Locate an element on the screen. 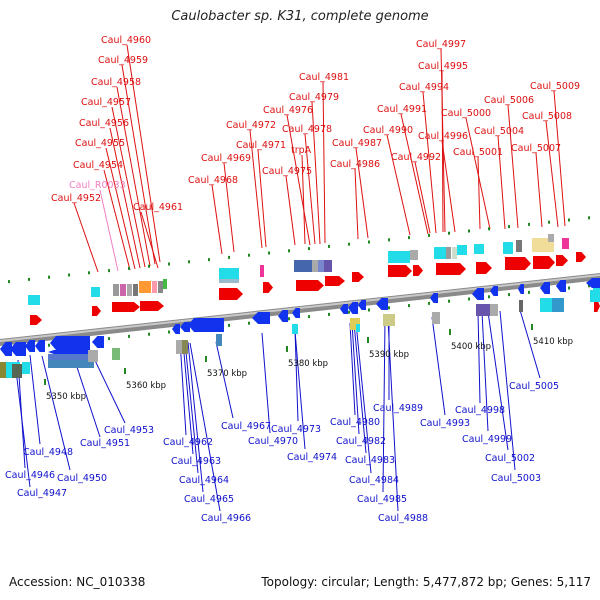 This screenshot has width=600, height=600. gene-label: Caul_4994 is located at coordinates (424, 87).